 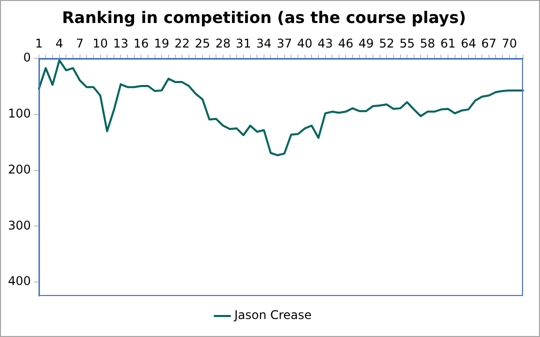 What do you see at coordinates (162, 43) in the screenshot?
I see `x-tick-label: 19` at bounding box center [162, 43].